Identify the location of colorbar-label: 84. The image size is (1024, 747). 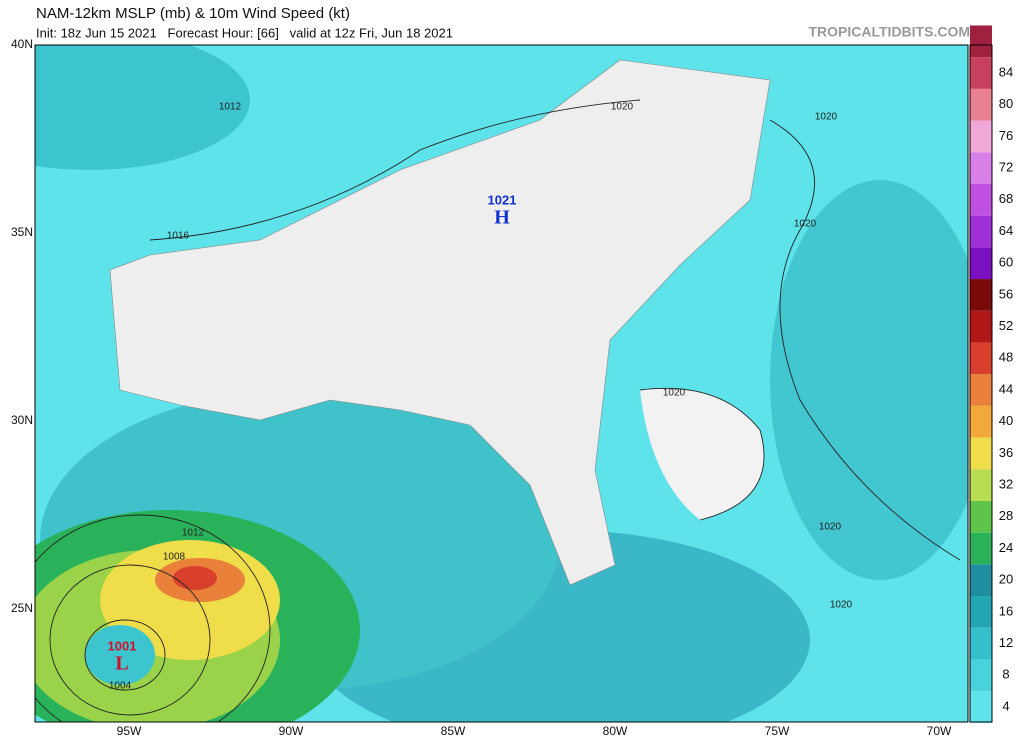
(1006, 71).